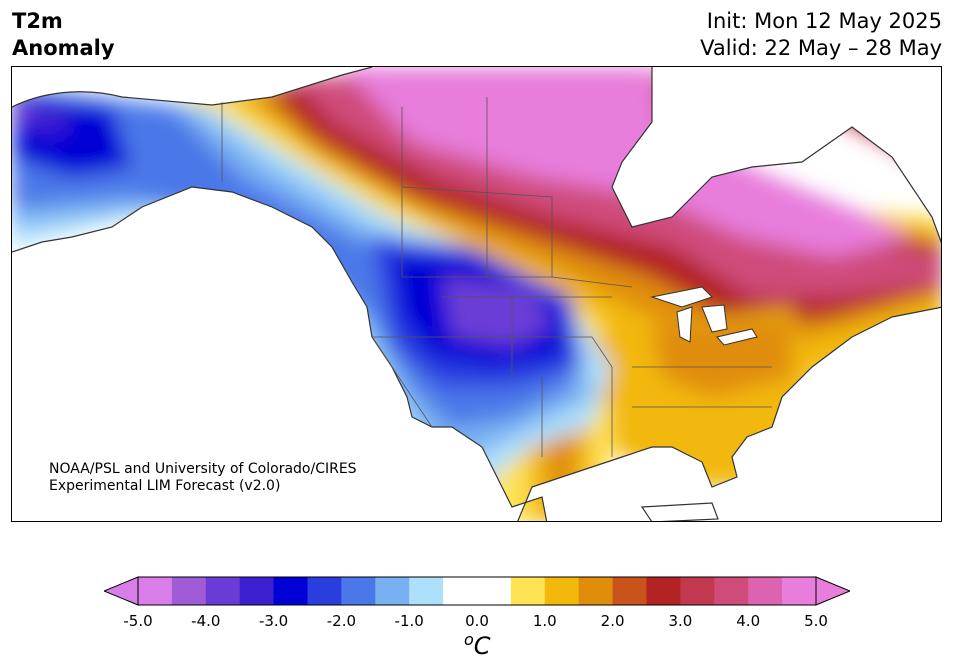 Image resolution: width=954 pixels, height=671 pixels. What do you see at coordinates (138, 621) in the screenshot?
I see `colorbar-tick-label: -5.0` at bounding box center [138, 621].